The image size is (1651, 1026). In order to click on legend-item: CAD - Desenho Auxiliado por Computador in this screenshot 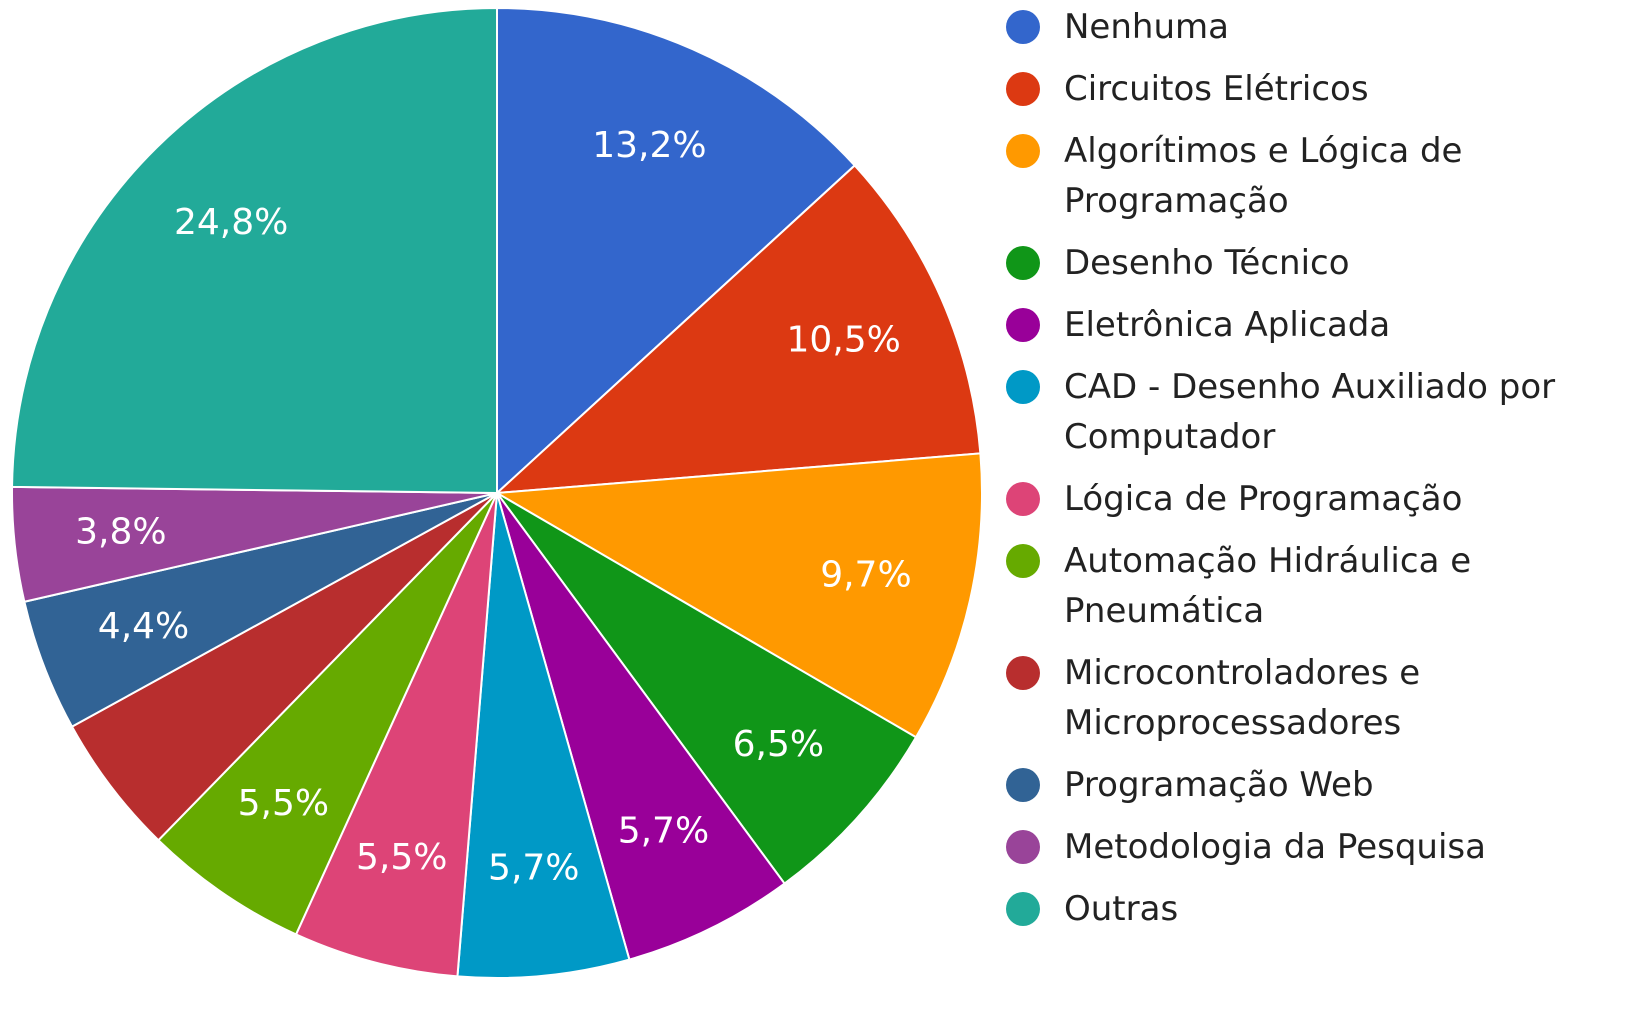, I will do `click(1286, 412)`.